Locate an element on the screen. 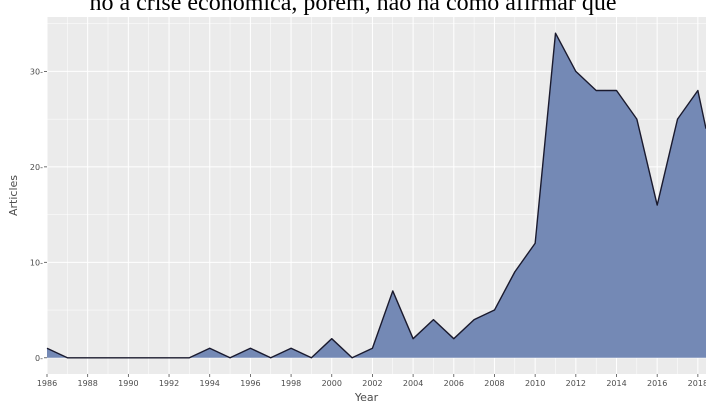 Image resolution: width=706 pixels, height=403 pixels. y-tick-label: 0- is located at coordinates (39, 358).